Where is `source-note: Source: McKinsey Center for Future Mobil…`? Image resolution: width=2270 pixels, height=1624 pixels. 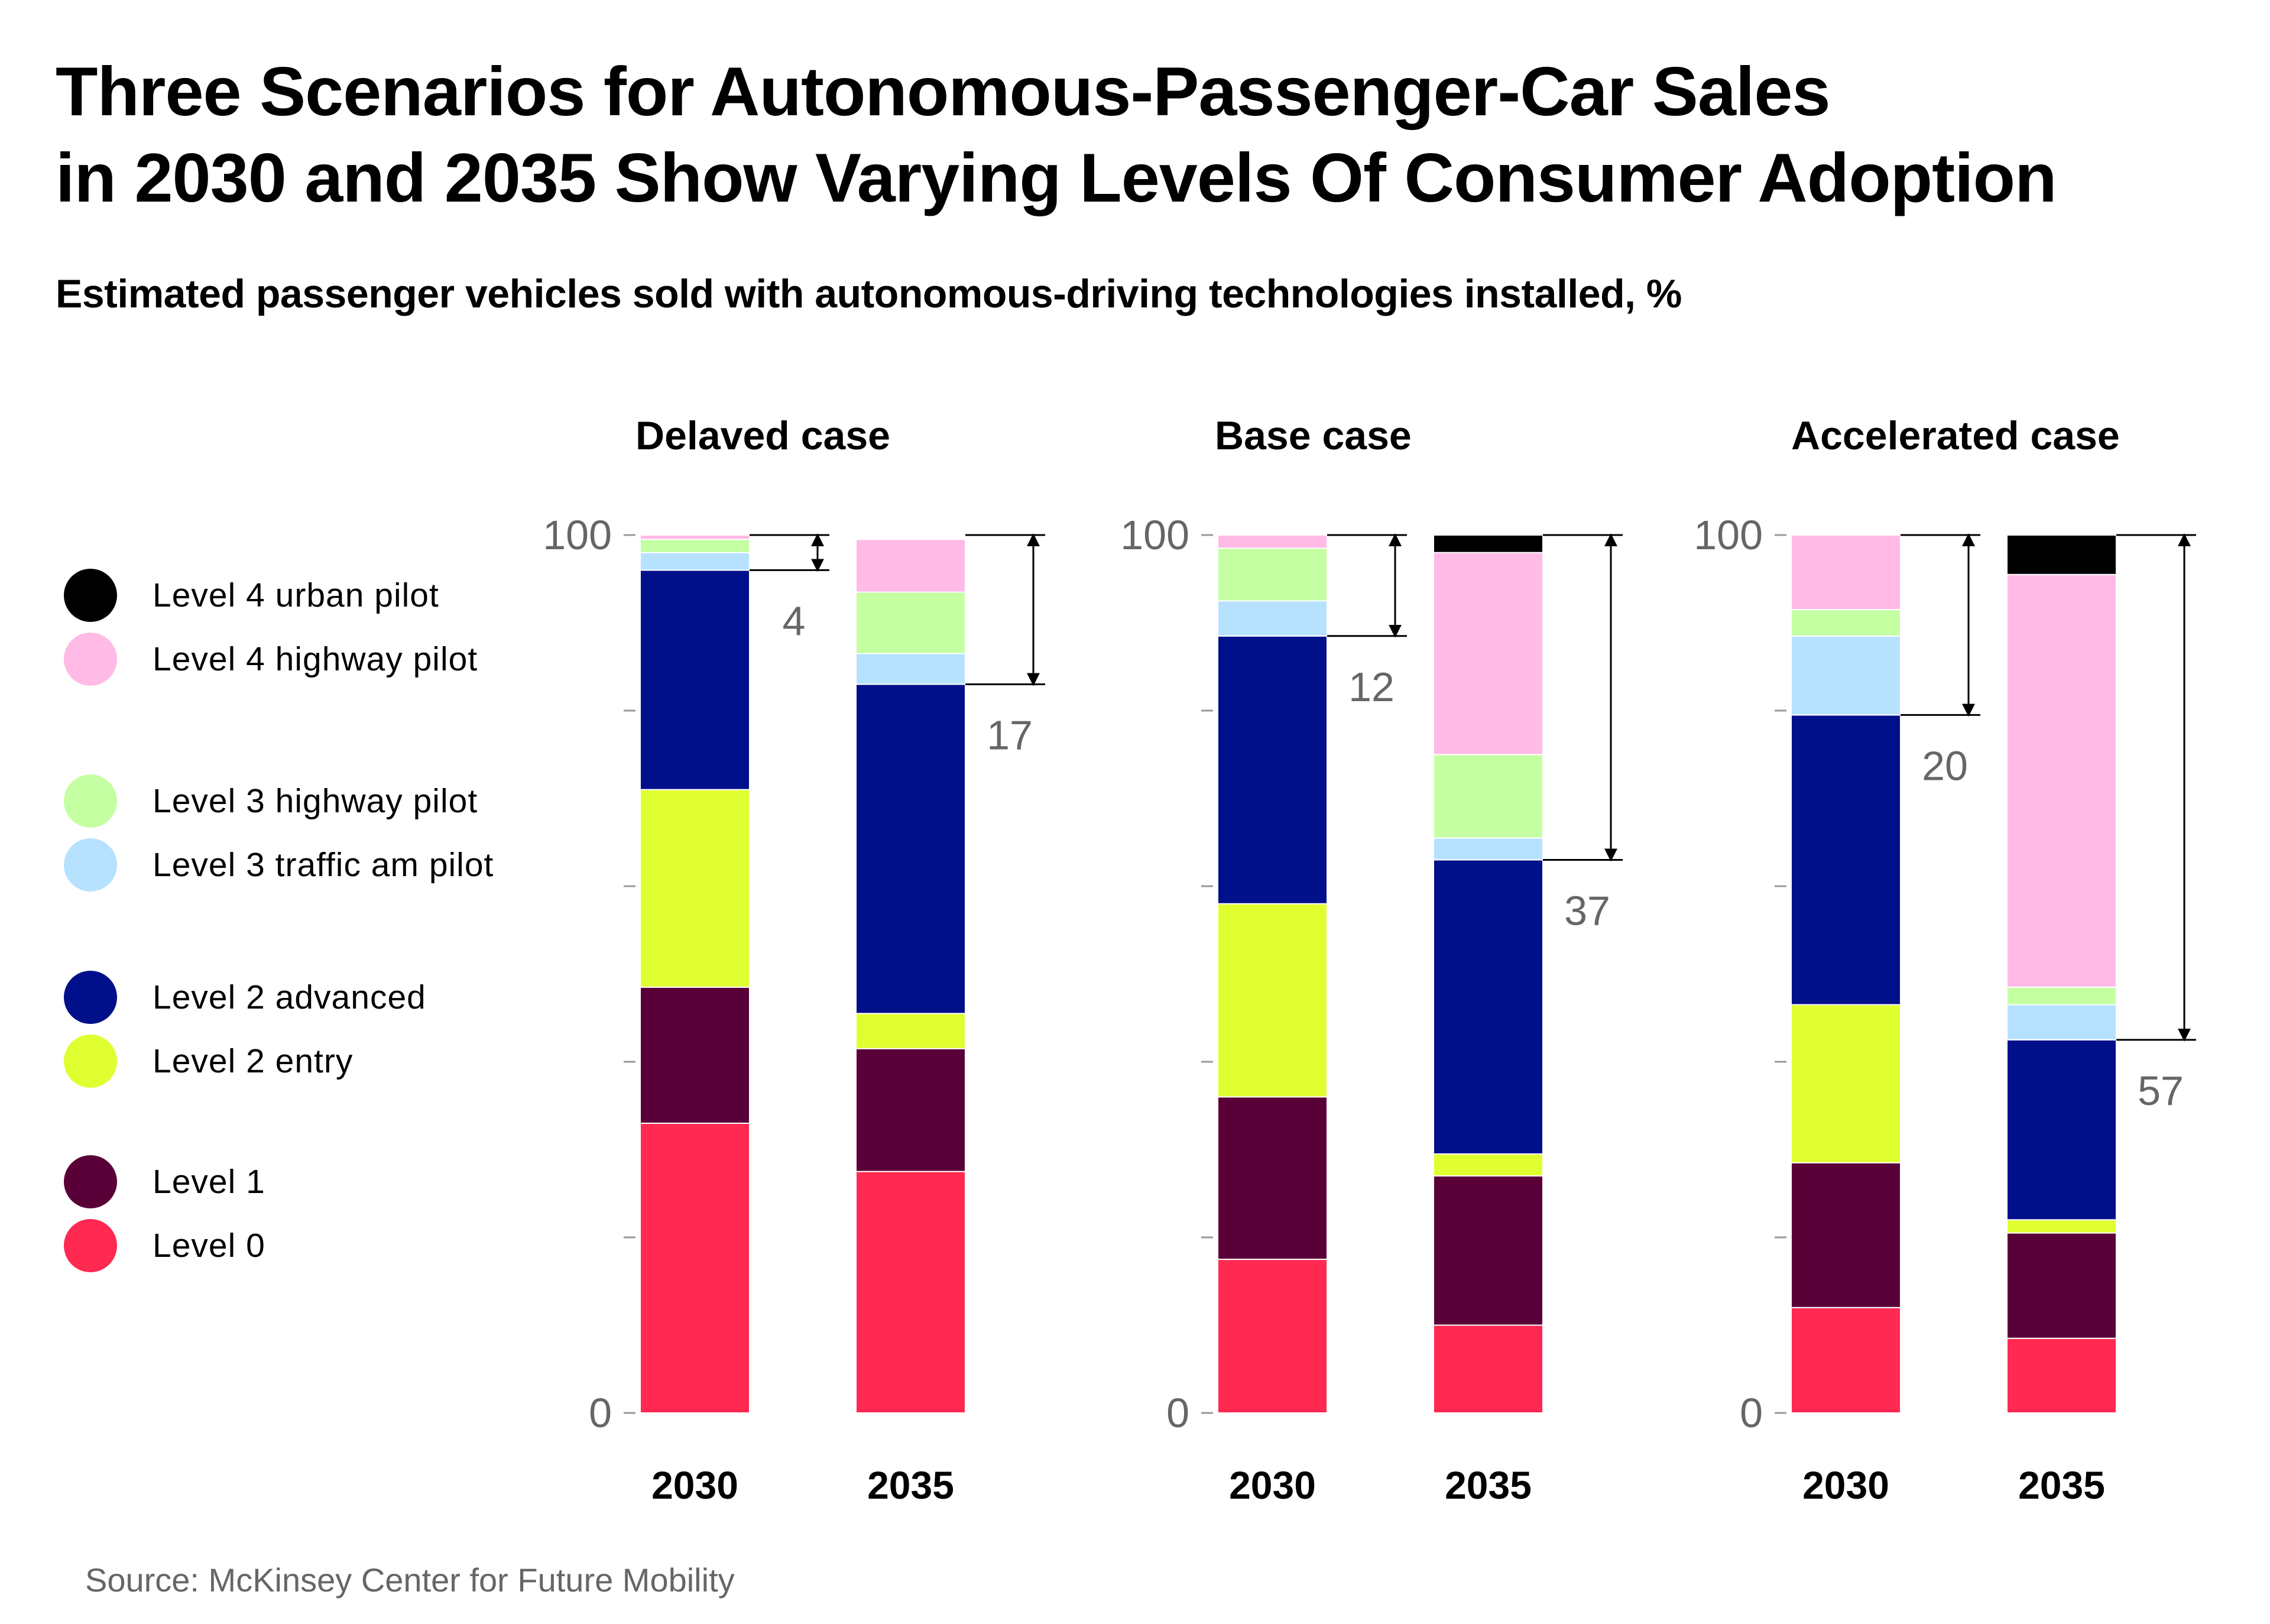
source-note: Source: McKinsey Center for Future Mobil… is located at coordinates (410, 1580).